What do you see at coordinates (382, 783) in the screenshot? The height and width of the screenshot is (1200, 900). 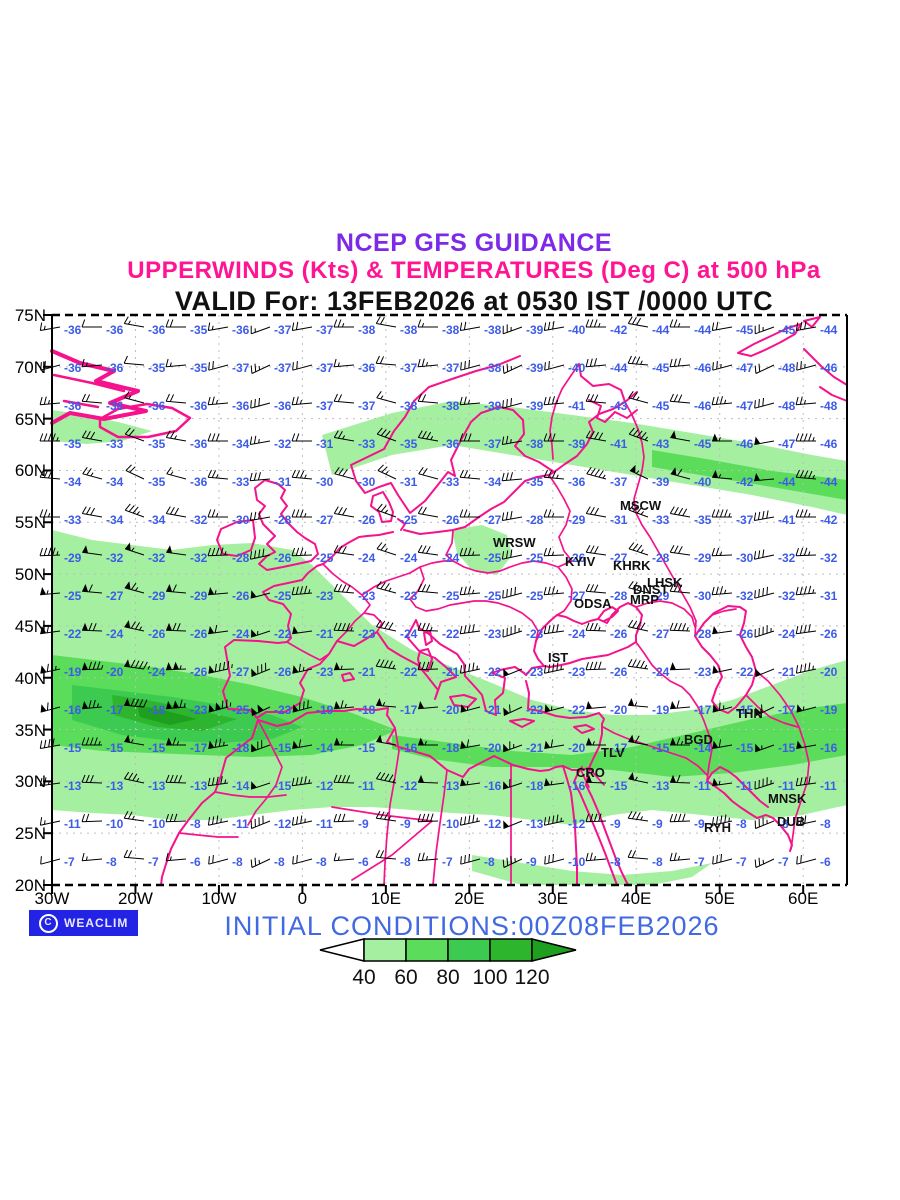 I see `coast-turkey-south-levant-africa` at bounding box center [382, 783].